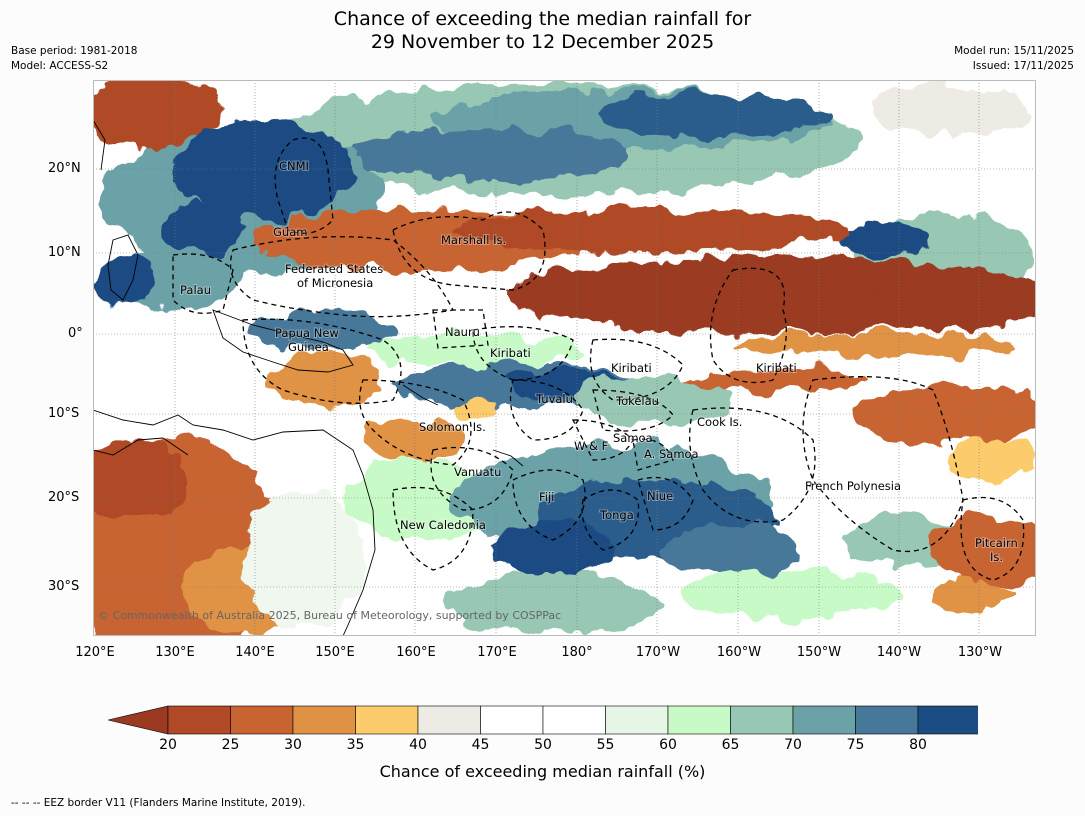 The width and height of the screenshot is (1085, 816). What do you see at coordinates (660, 496) in the screenshot?
I see `label-niue: Niue` at bounding box center [660, 496].